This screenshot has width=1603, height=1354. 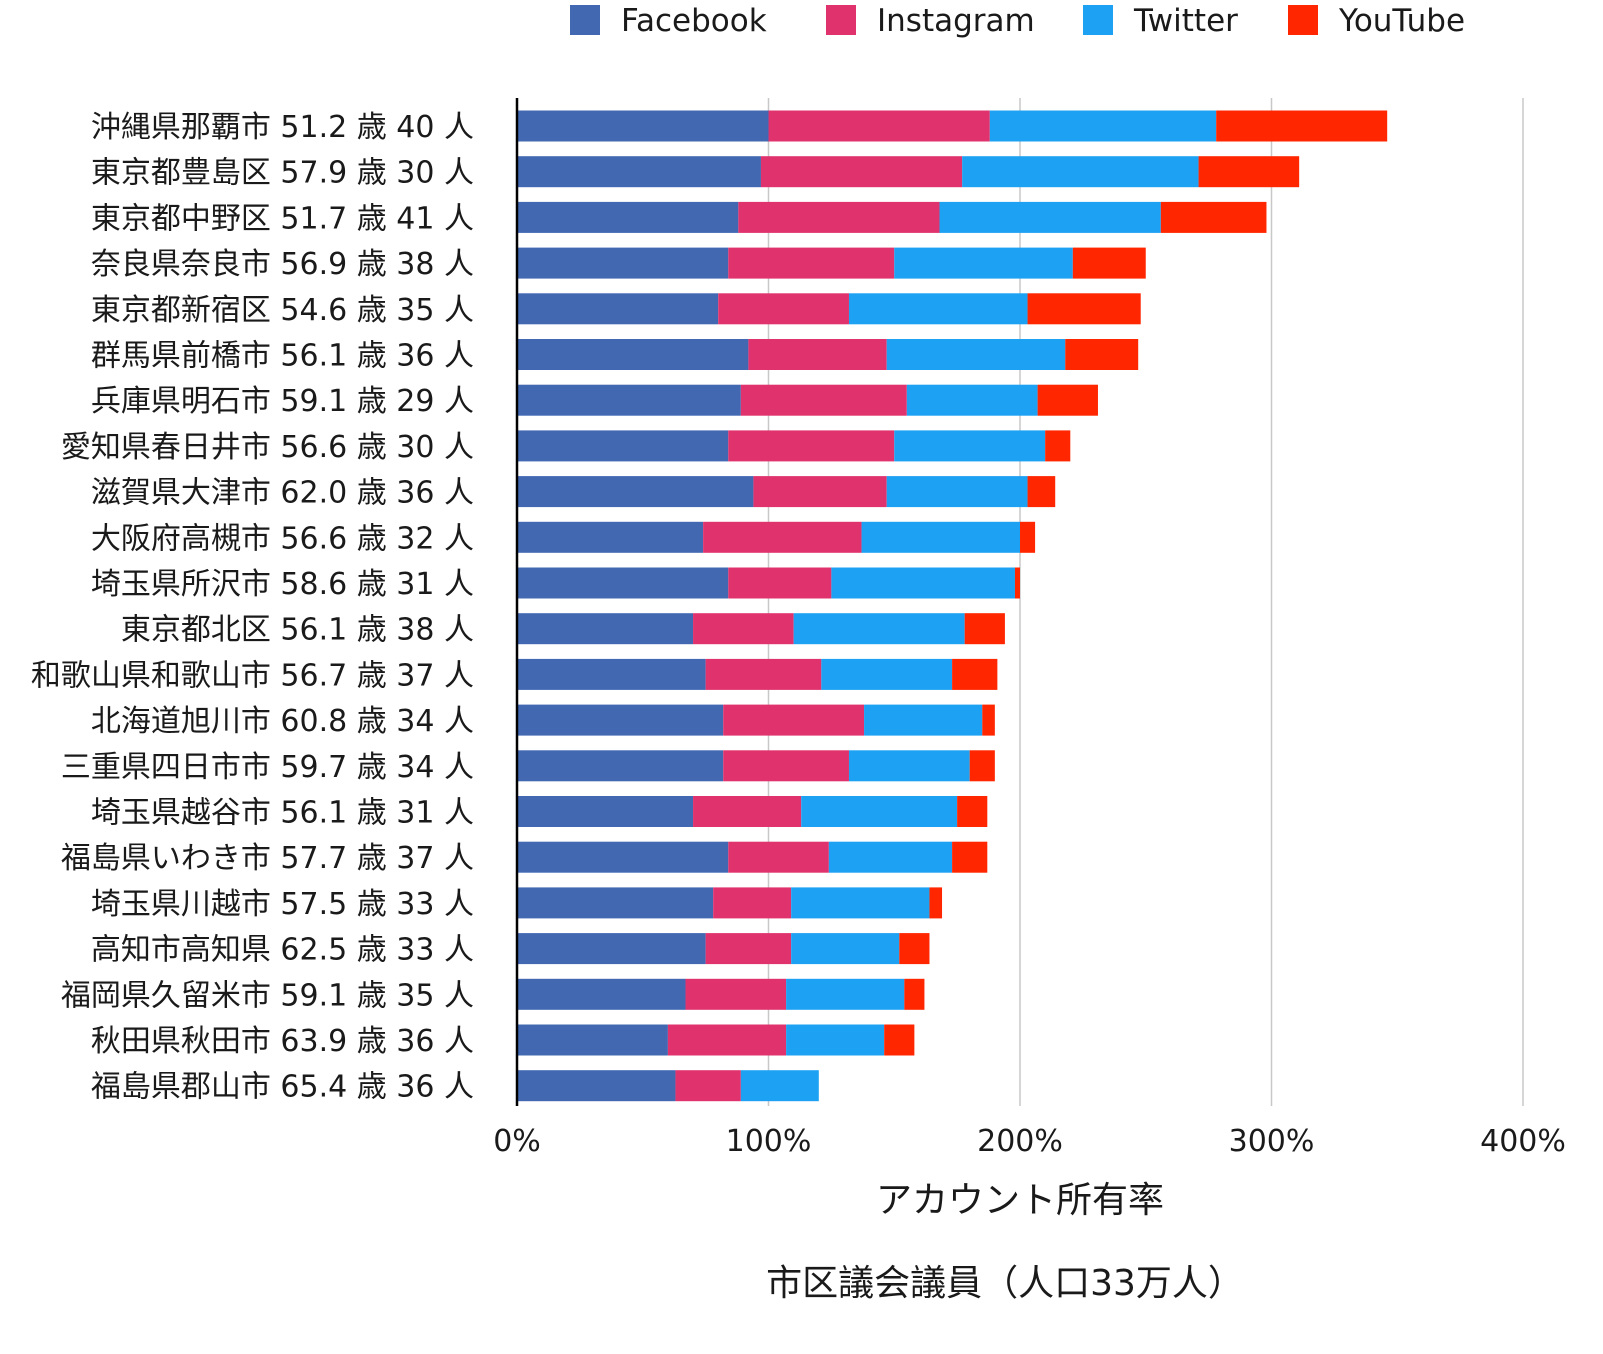 What do you see at coordinates (282, 264) in the screenshot?
I see `category-label: 奈良県奈良市 56.9 歳 38 人` at bounding box center [282, 264].